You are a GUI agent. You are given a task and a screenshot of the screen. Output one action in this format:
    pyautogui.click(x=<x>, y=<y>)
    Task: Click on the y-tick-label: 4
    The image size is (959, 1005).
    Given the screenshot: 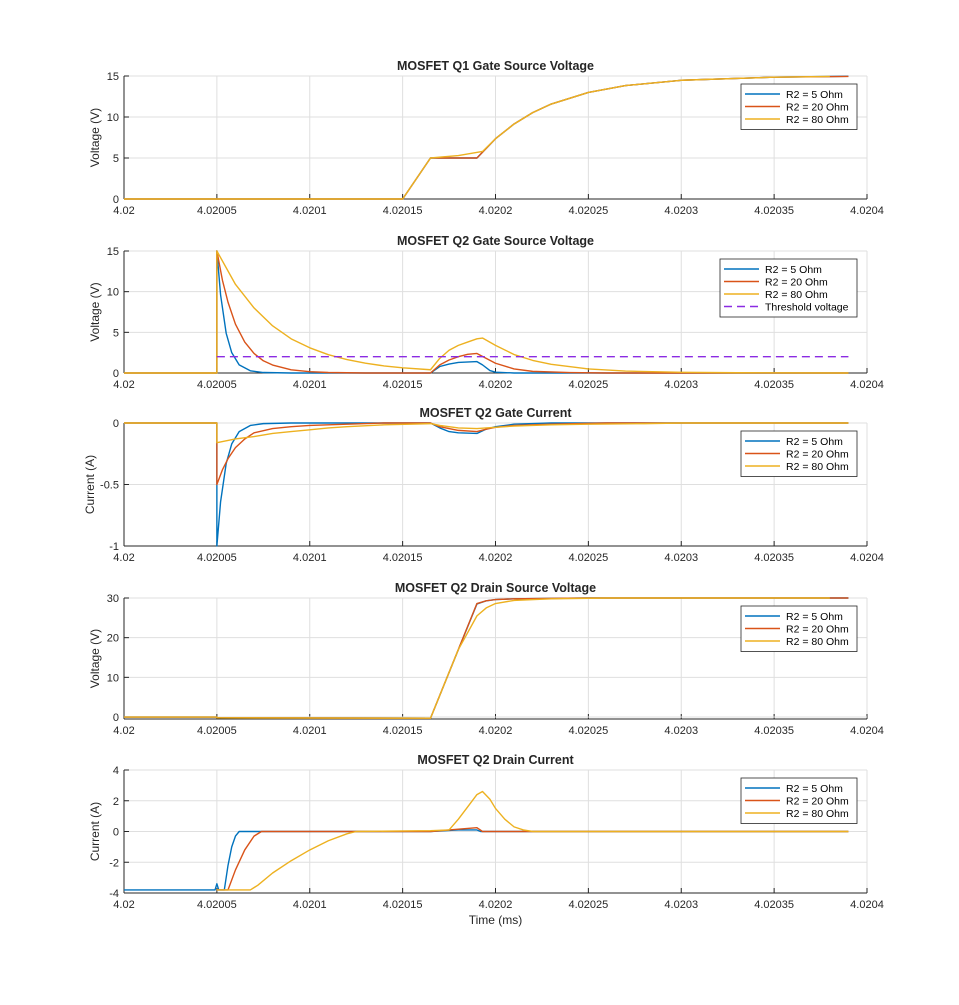 What is the action you would take?
    pyautogui.click(x=116, y=771)
    